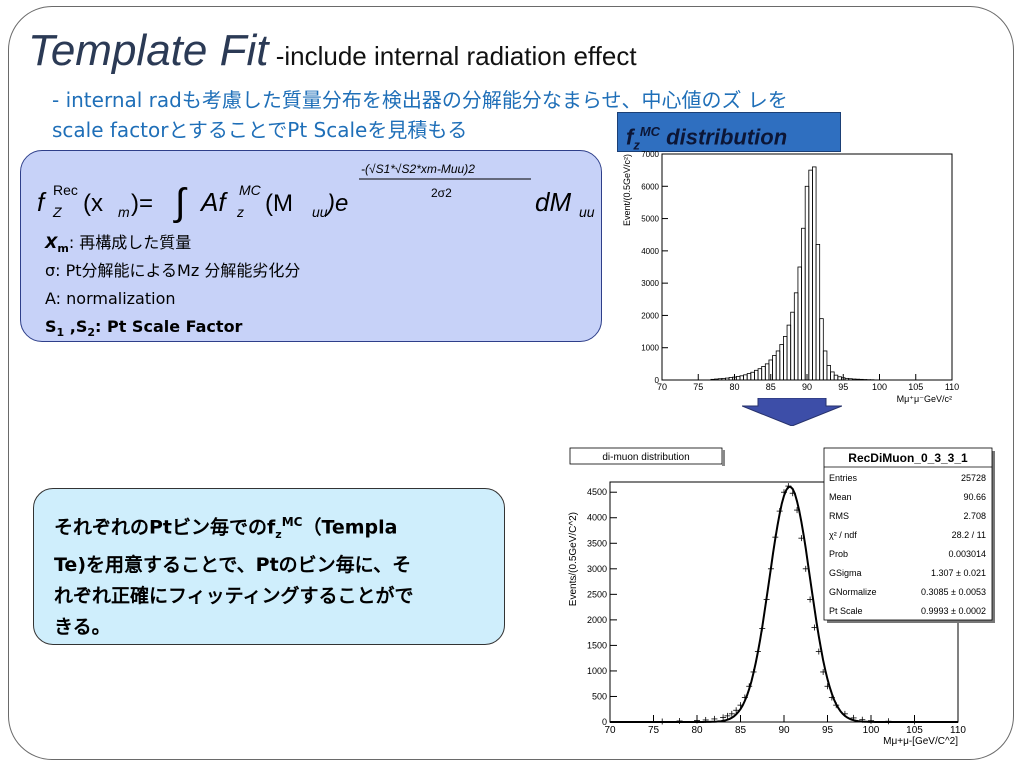  What do you see at coordinates (657, 380) in the screenshot?
I see `y-tick-label: 0` at bounding box center [657, 380].